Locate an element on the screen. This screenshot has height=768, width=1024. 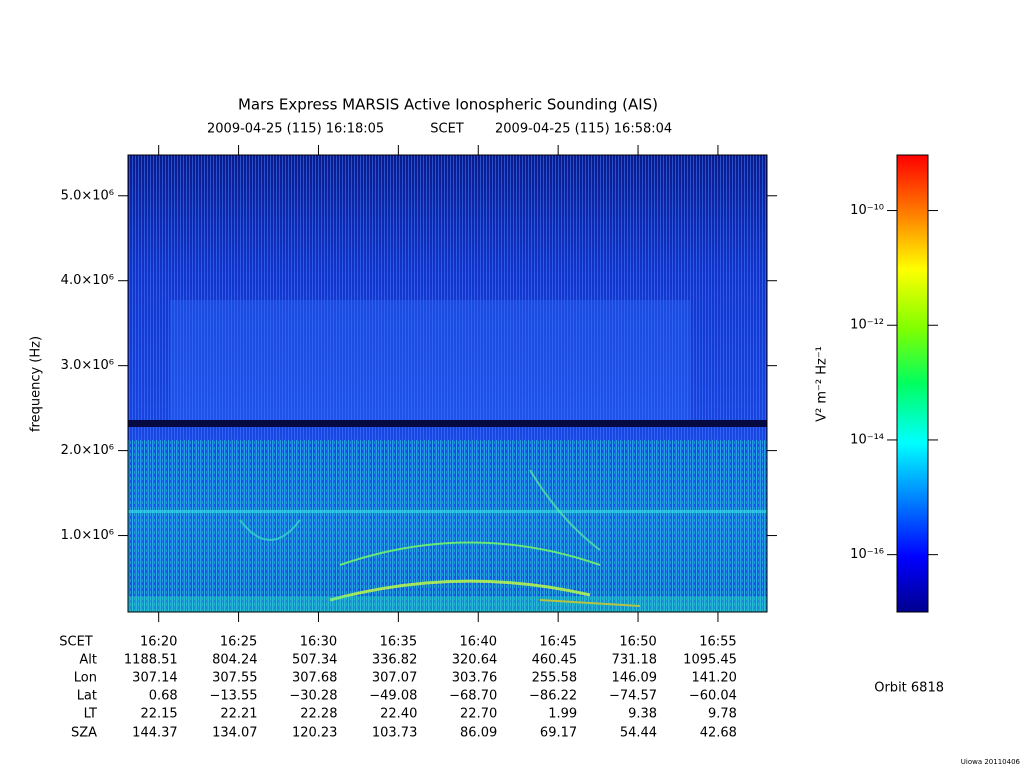
ephemeris-row-label: Alt is located at coordinates (88, 660).